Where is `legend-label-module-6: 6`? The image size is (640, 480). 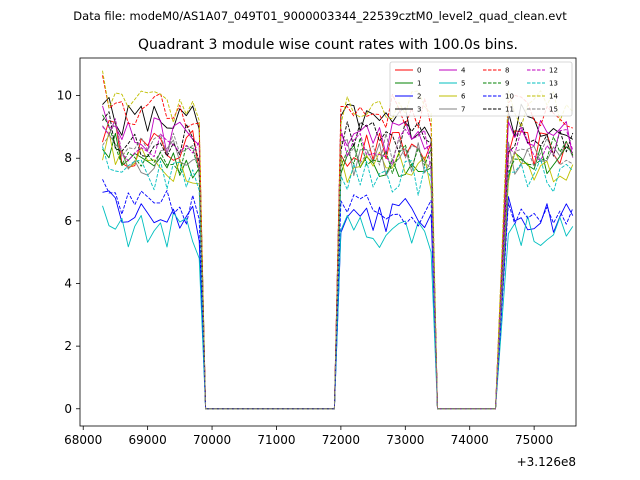 legend-label-module-6: 6 is located at coordinates (463, 97).